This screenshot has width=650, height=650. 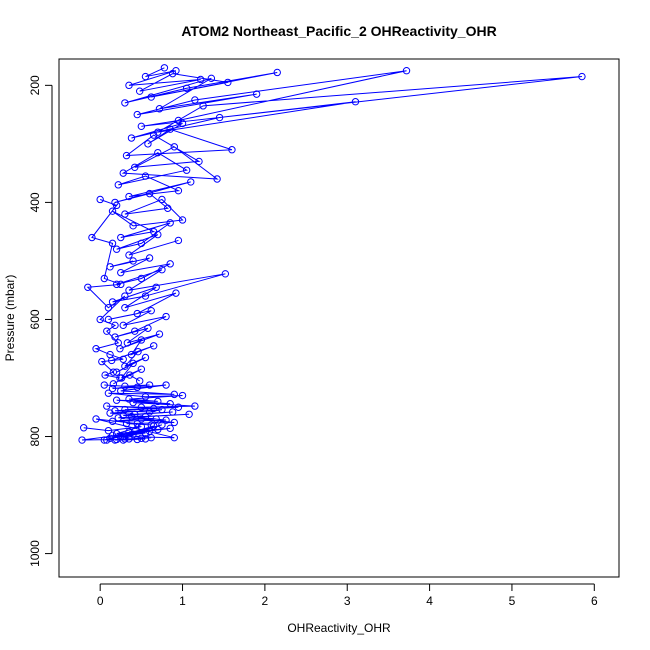 I want to click on y-tick-label-1: 400, so click(x=35, y=202).